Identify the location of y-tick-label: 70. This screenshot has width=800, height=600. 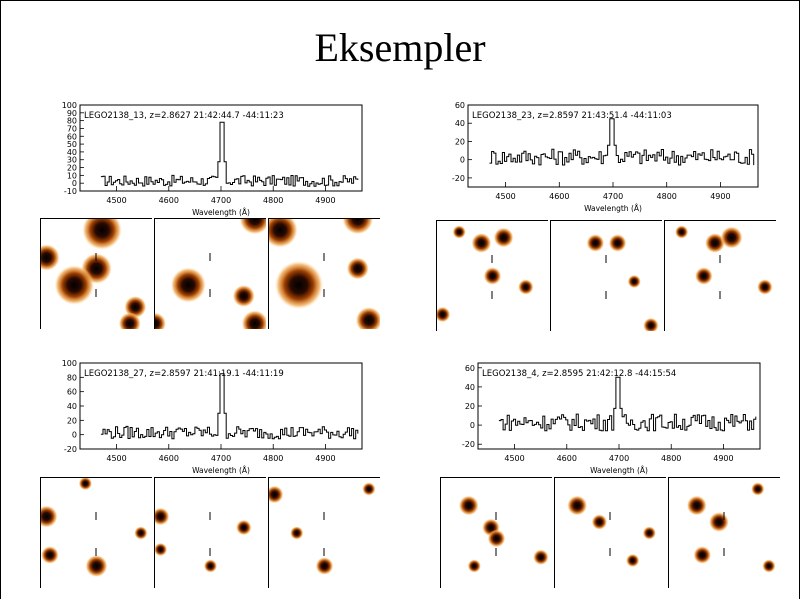
(72, 128).